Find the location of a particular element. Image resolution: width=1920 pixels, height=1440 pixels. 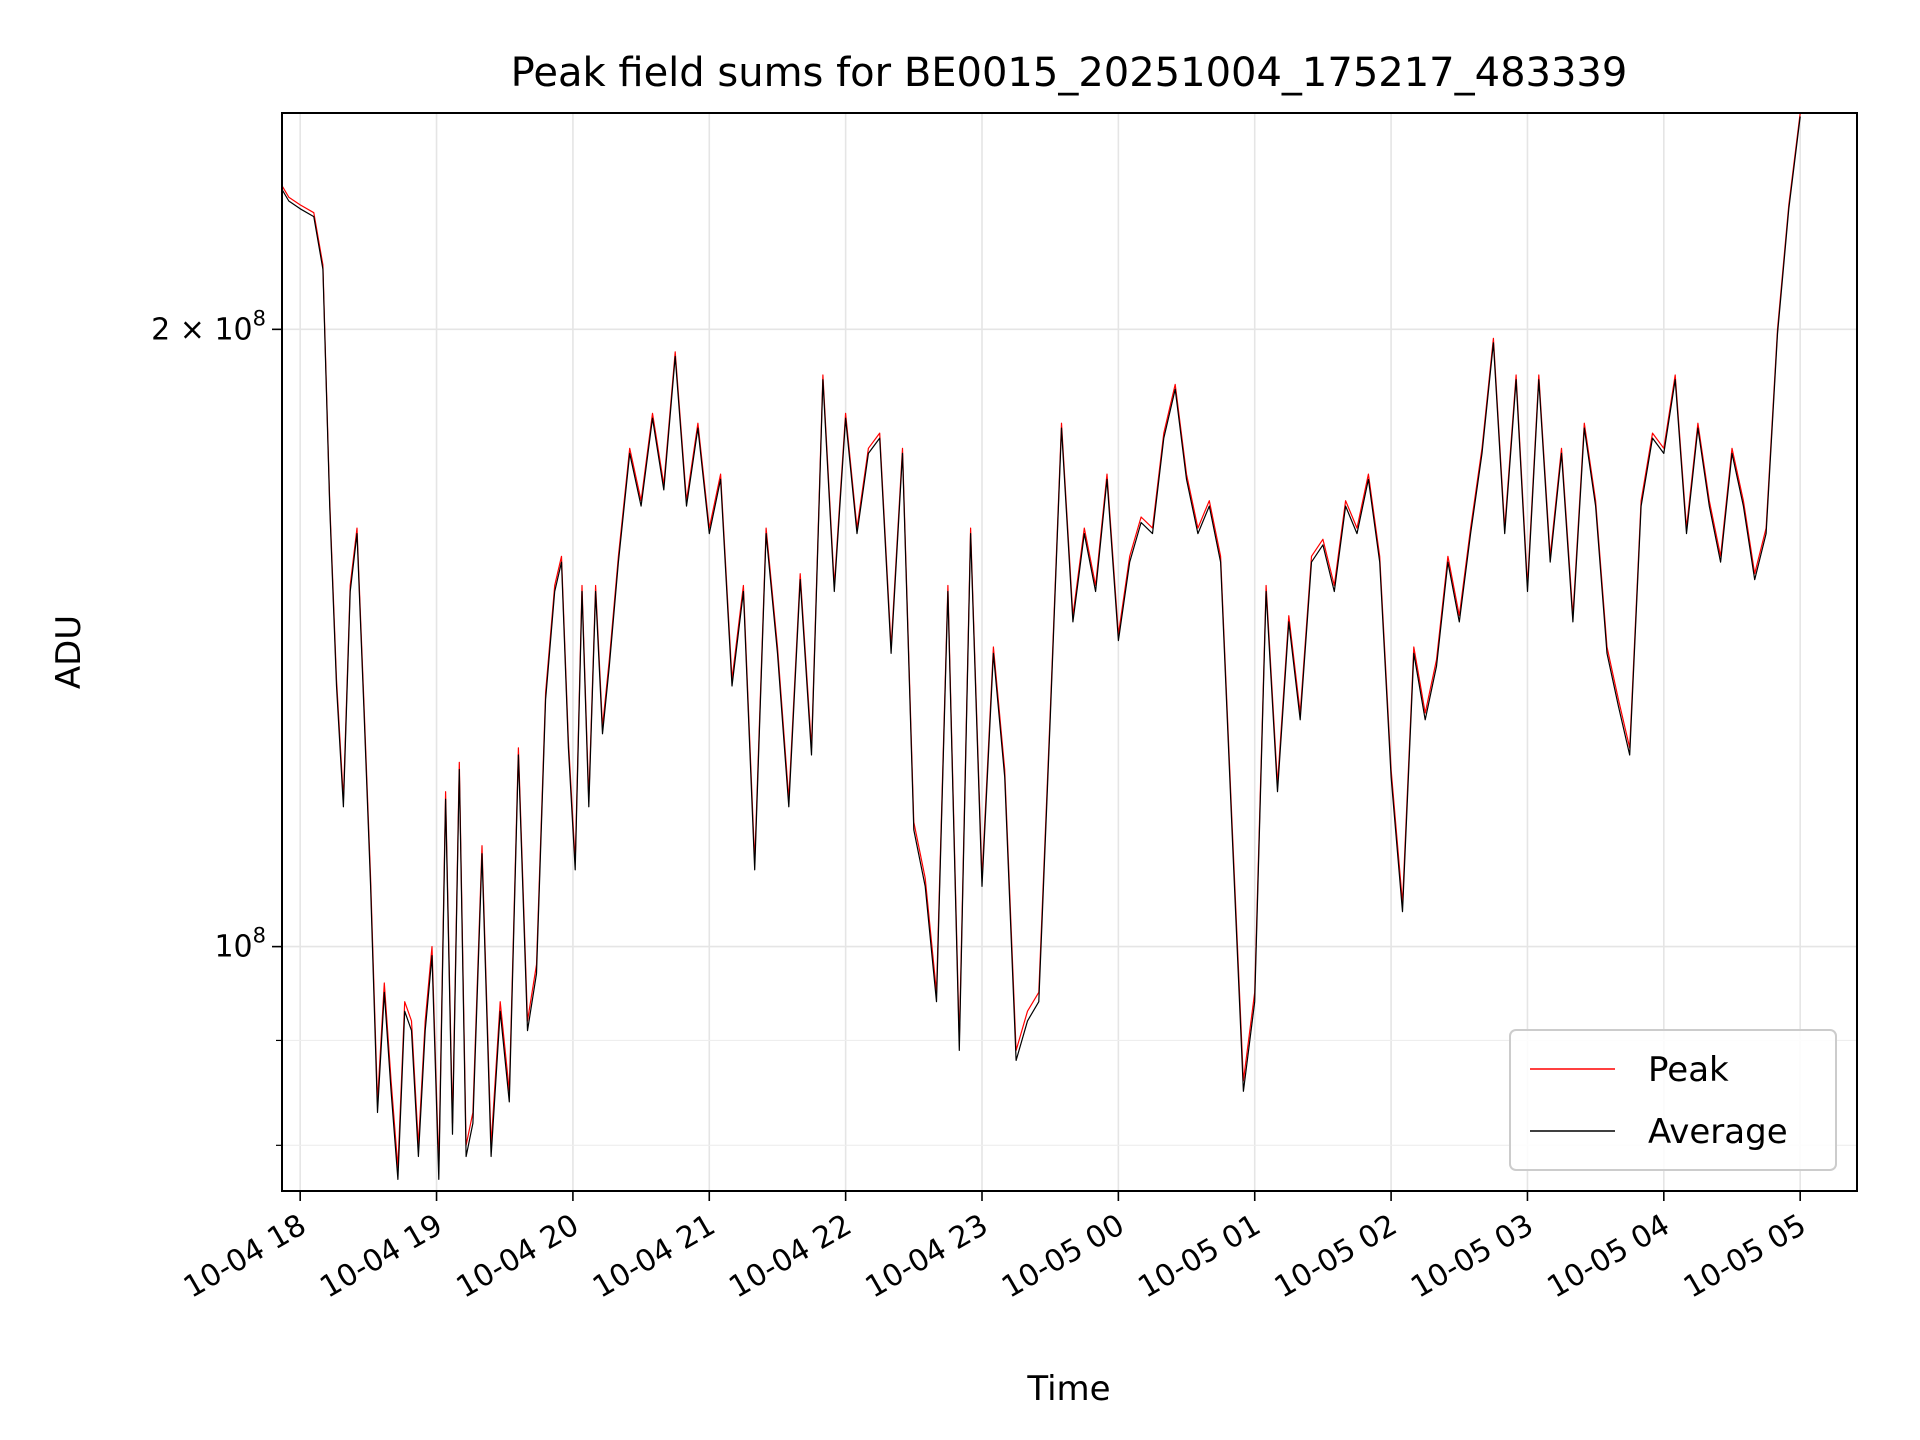

legend: Peak Average is located at coordinates (1673, 1100).